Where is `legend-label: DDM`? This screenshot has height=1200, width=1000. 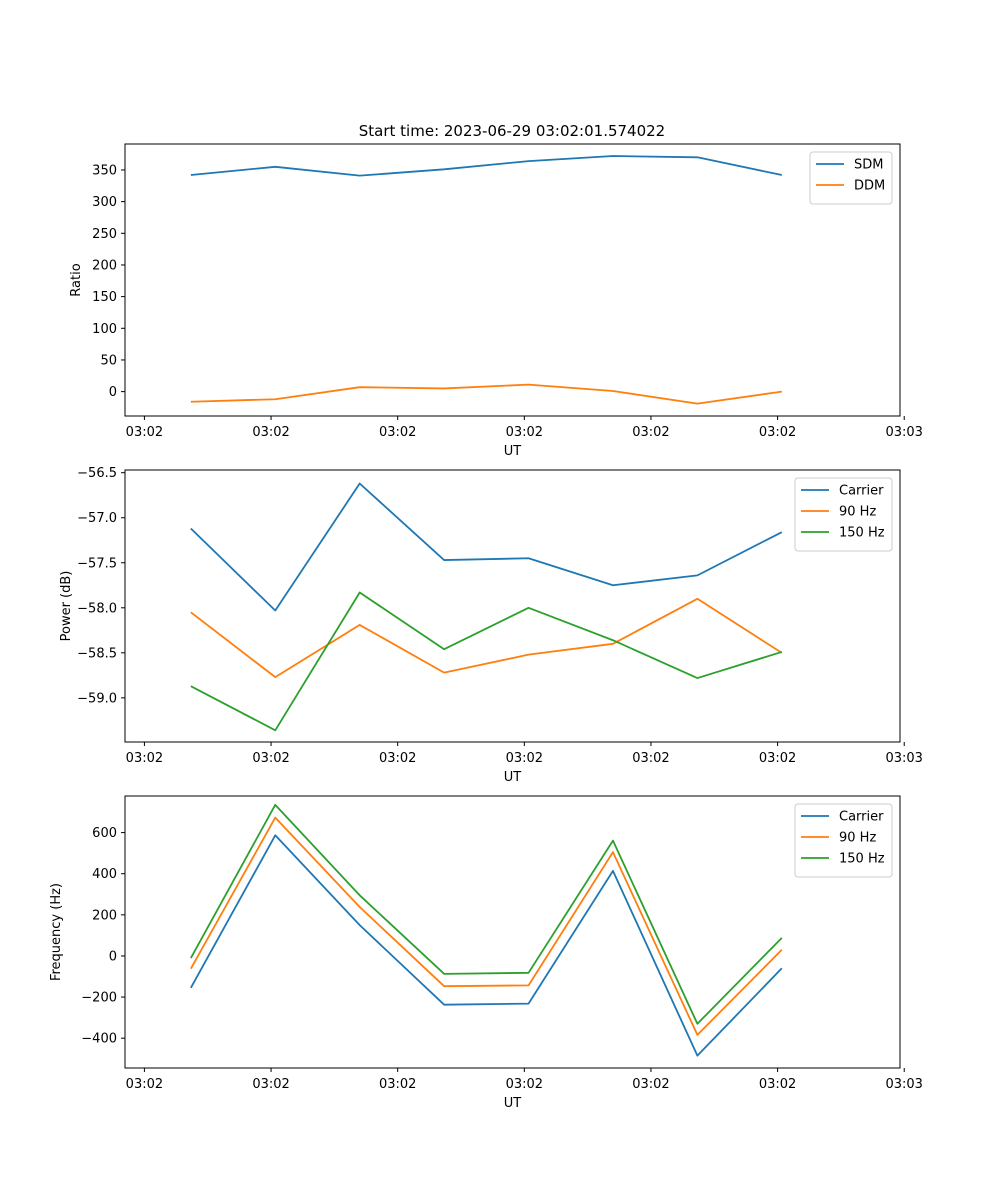 legend-label: DDM is located at coordinates (869, 186).